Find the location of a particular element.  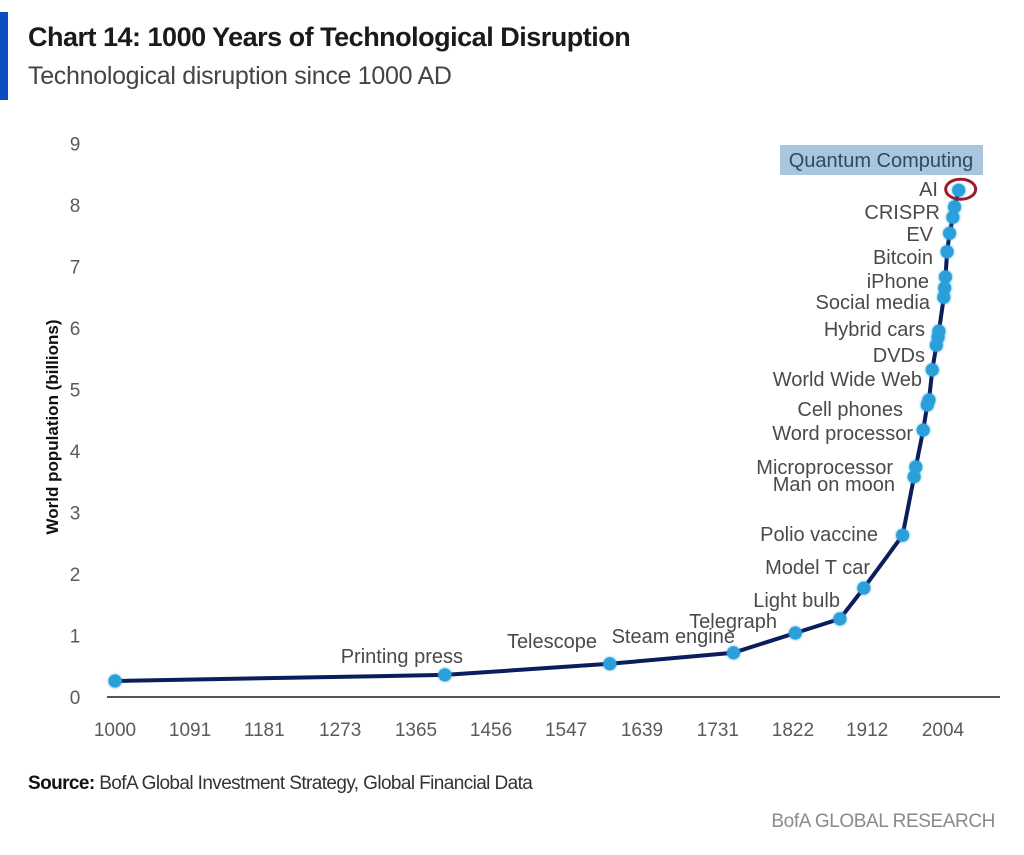

quantum-computing-highlight-box is located at coordinates (881, 160).